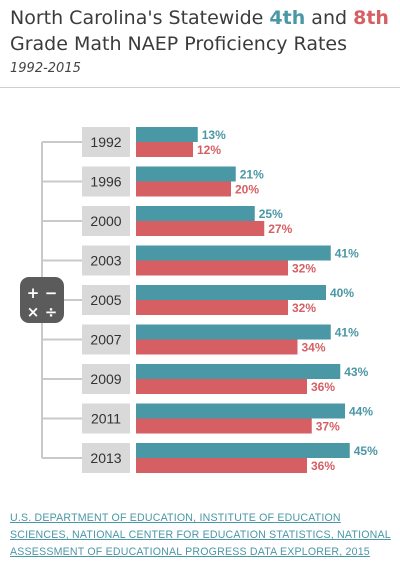 This screenshot has height=573, width=400. Describe the element at coordinates (252, 175) in the screenshot. I see `data-label-grade4: 21%` at that location.